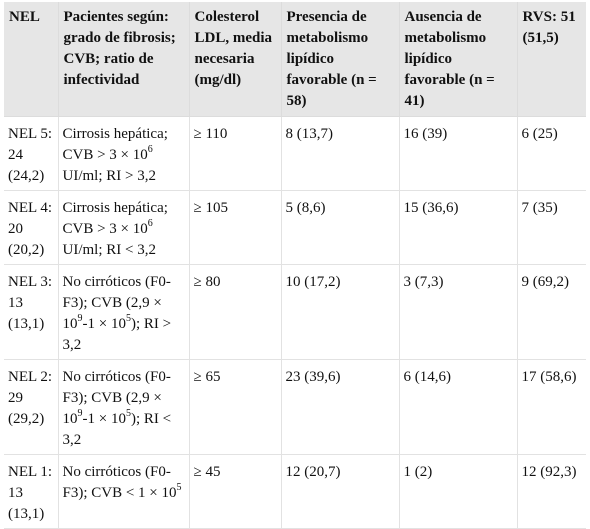 Image resolution: width=590 pixels, height=529 pixels. Describe the element at coordinates (31, 491) in the screenshot. I see `cell-nel: NEL 1: 13 (13,1)` at that location.